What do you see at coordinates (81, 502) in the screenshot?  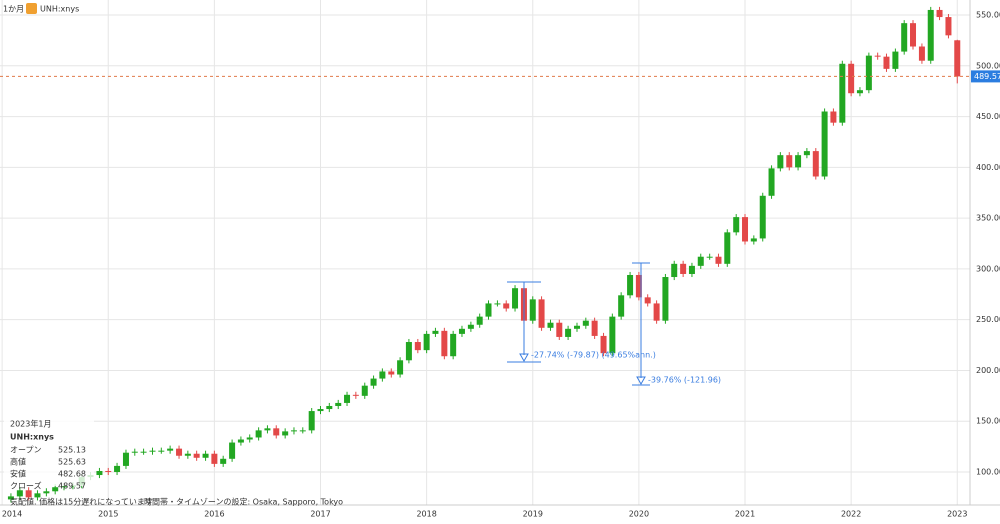 I see `footer-note: 気配値. 価格は15分遅れになっています` at bounding box center [81, 502].